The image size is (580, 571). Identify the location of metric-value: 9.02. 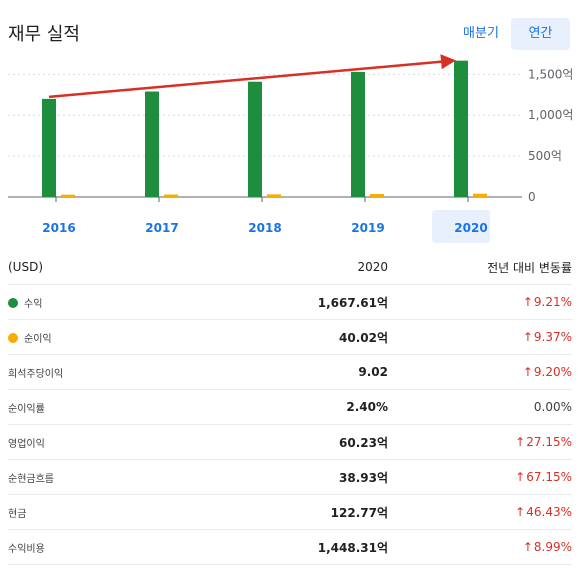
(323, 372).